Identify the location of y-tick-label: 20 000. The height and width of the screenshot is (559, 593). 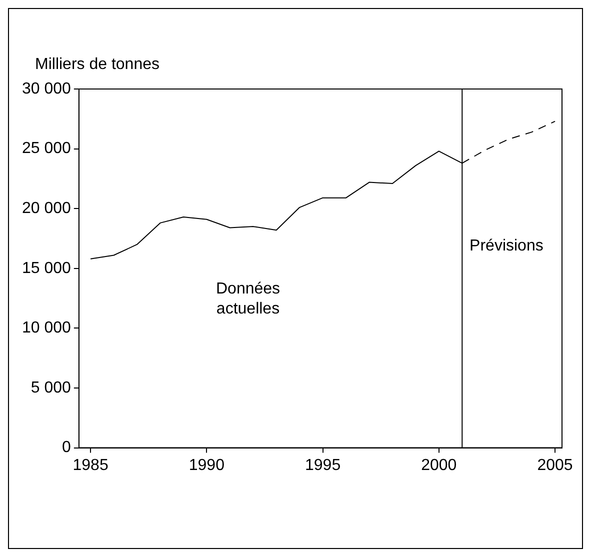
(47, 209).